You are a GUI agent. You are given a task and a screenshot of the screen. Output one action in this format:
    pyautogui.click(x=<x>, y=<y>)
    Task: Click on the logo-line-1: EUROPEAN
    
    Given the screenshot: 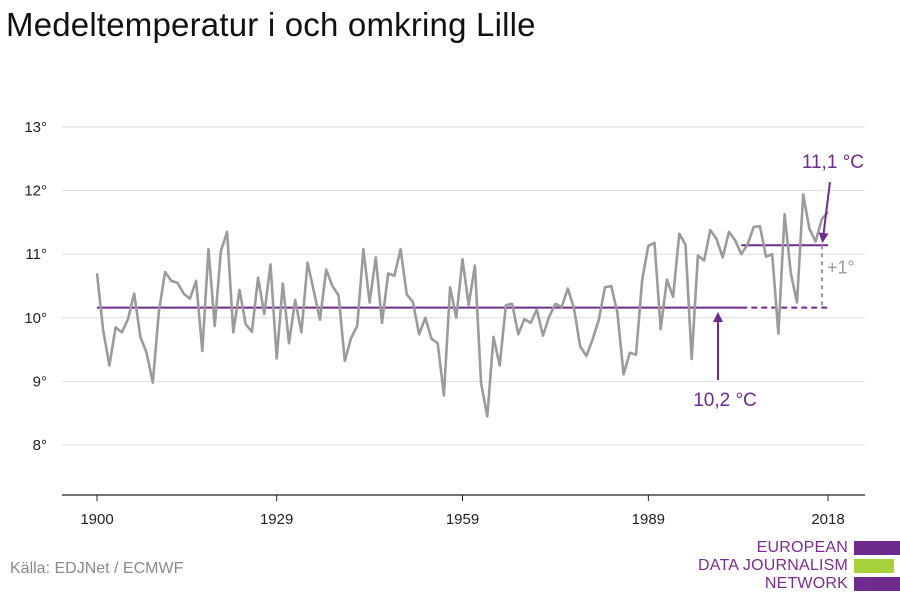 What is the action you would take?
    pyautogui.click(x=802, y=547)
    